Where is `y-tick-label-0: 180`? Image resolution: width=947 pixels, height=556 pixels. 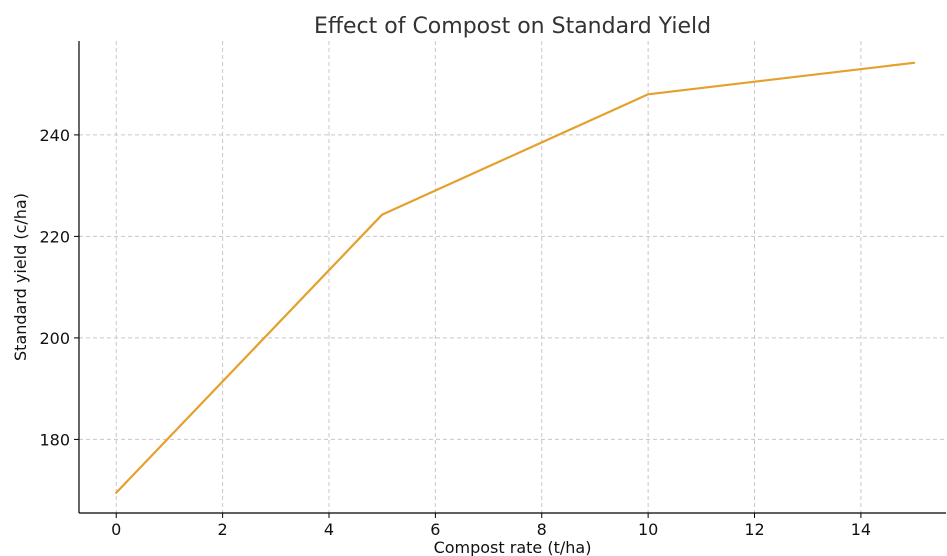 y-tick-label-0: 180 is located at coordinates (54, 439).